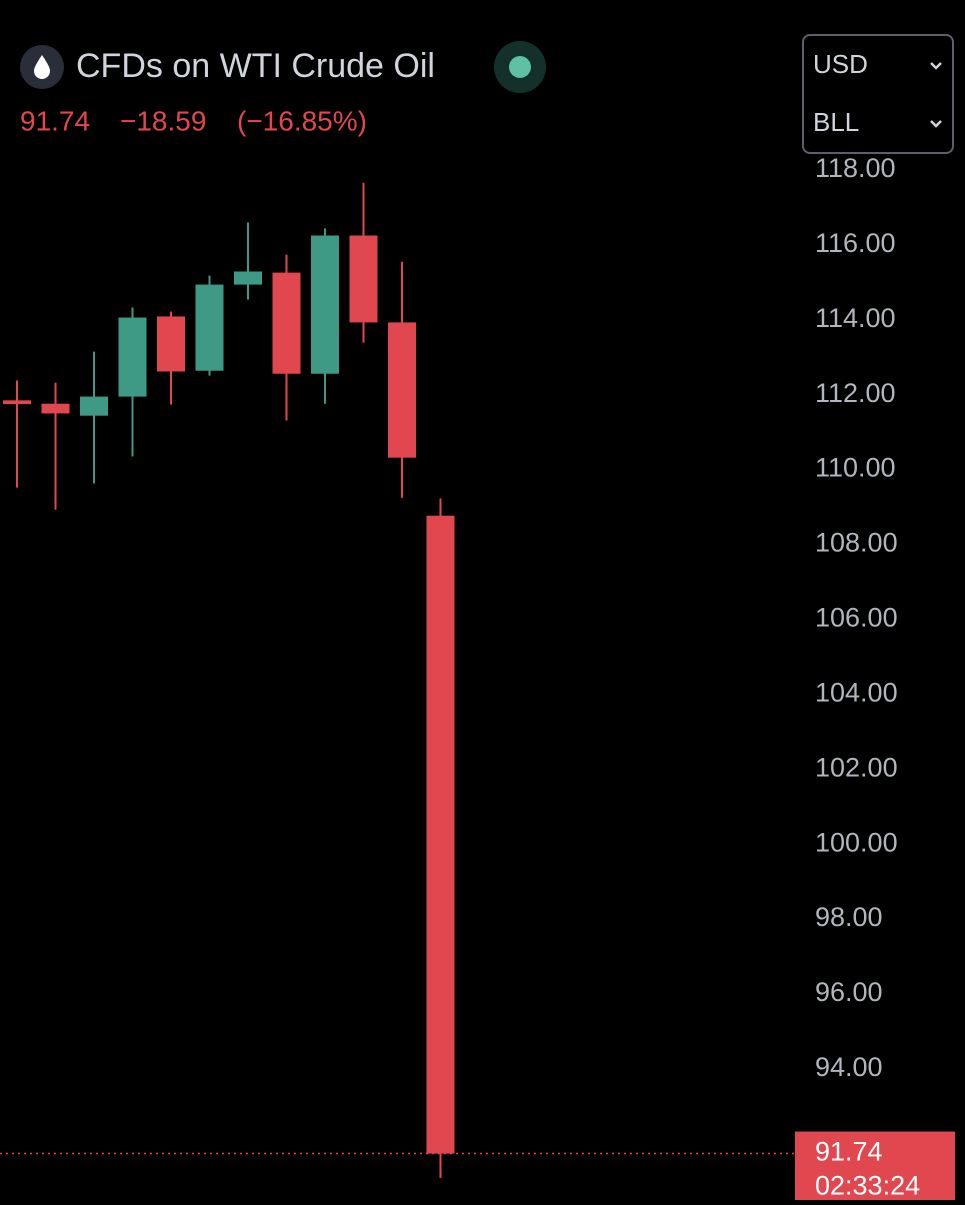 The height and width of the screenshot is (1205, 965). Describe the element at coordinates (855, 168) in the screenshot. I see `y-tick-label: 118.00` at that location.